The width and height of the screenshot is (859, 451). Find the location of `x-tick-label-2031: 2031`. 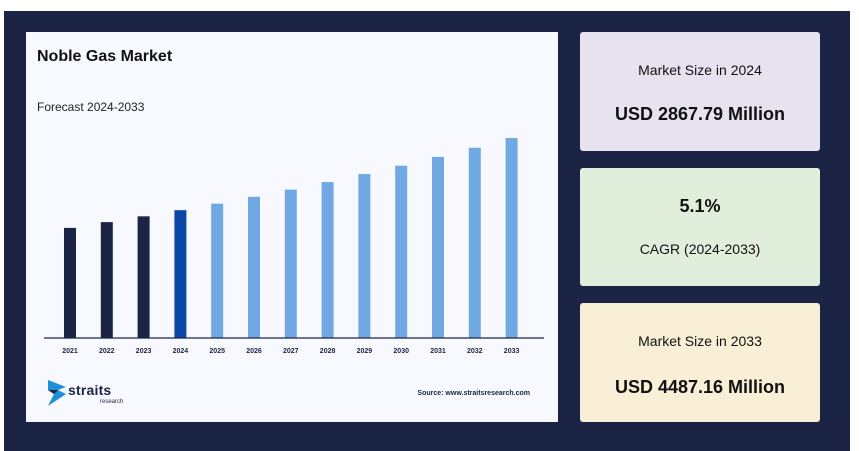

x-tick-label-2031: 2031 is located at coordinates (438, 351).